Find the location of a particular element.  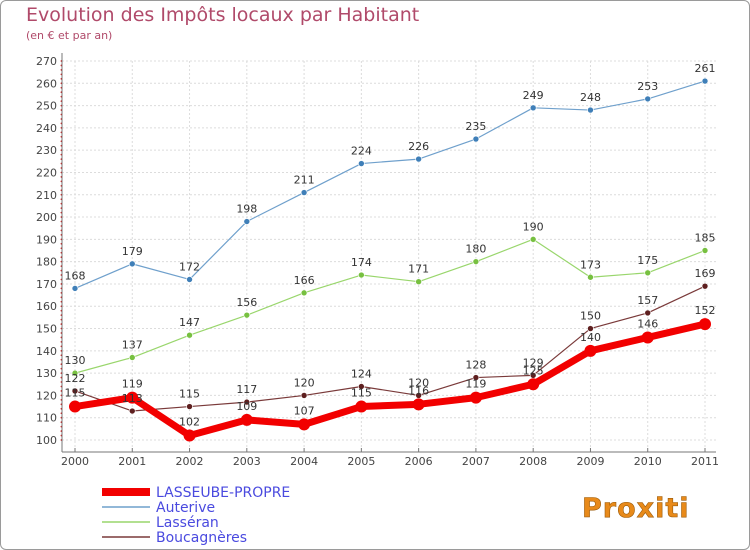

data-label: 125 is located at coordinates (533, 370).